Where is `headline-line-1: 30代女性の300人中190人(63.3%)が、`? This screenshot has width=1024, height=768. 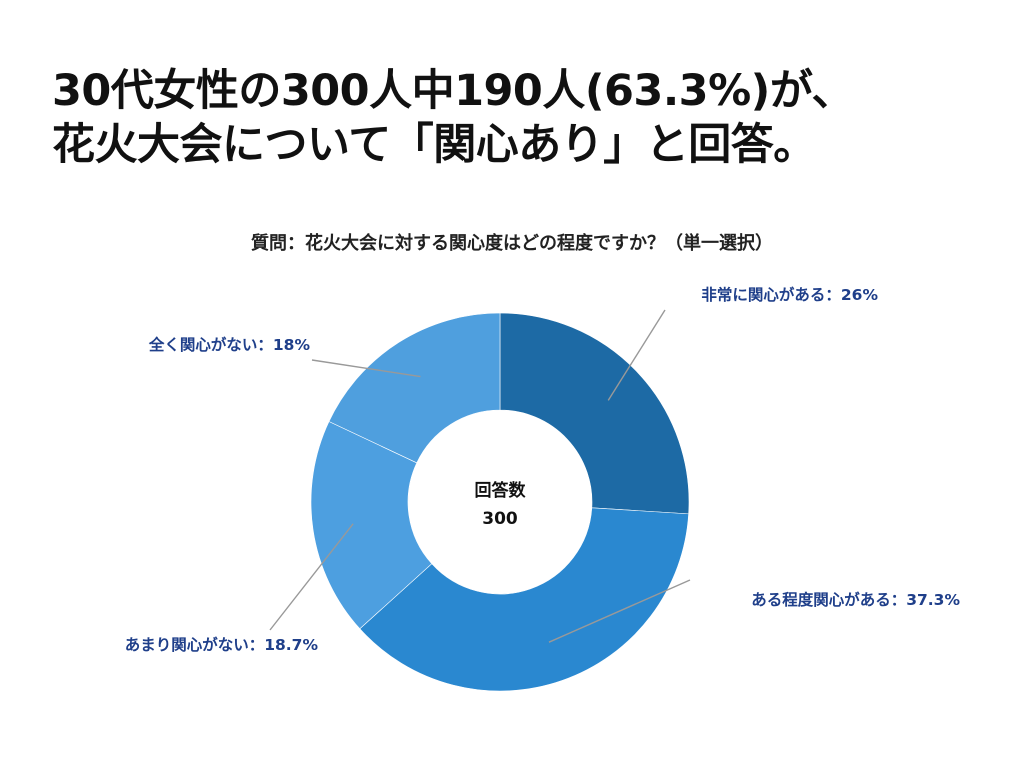
headline-line-1: 30代女性の300人中190人(63.3%)が、 is located at coordinates (453, 91).